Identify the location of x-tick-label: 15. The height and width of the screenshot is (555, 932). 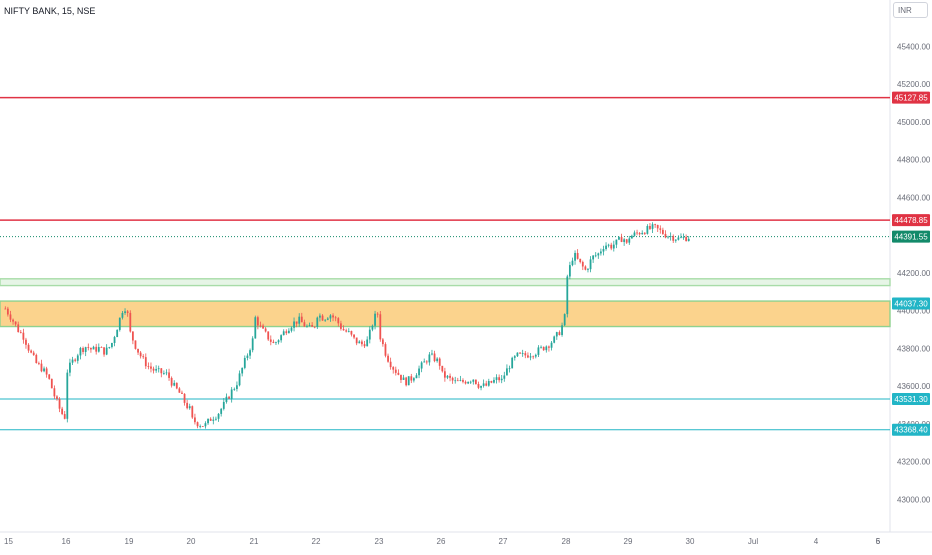
(8, 541).